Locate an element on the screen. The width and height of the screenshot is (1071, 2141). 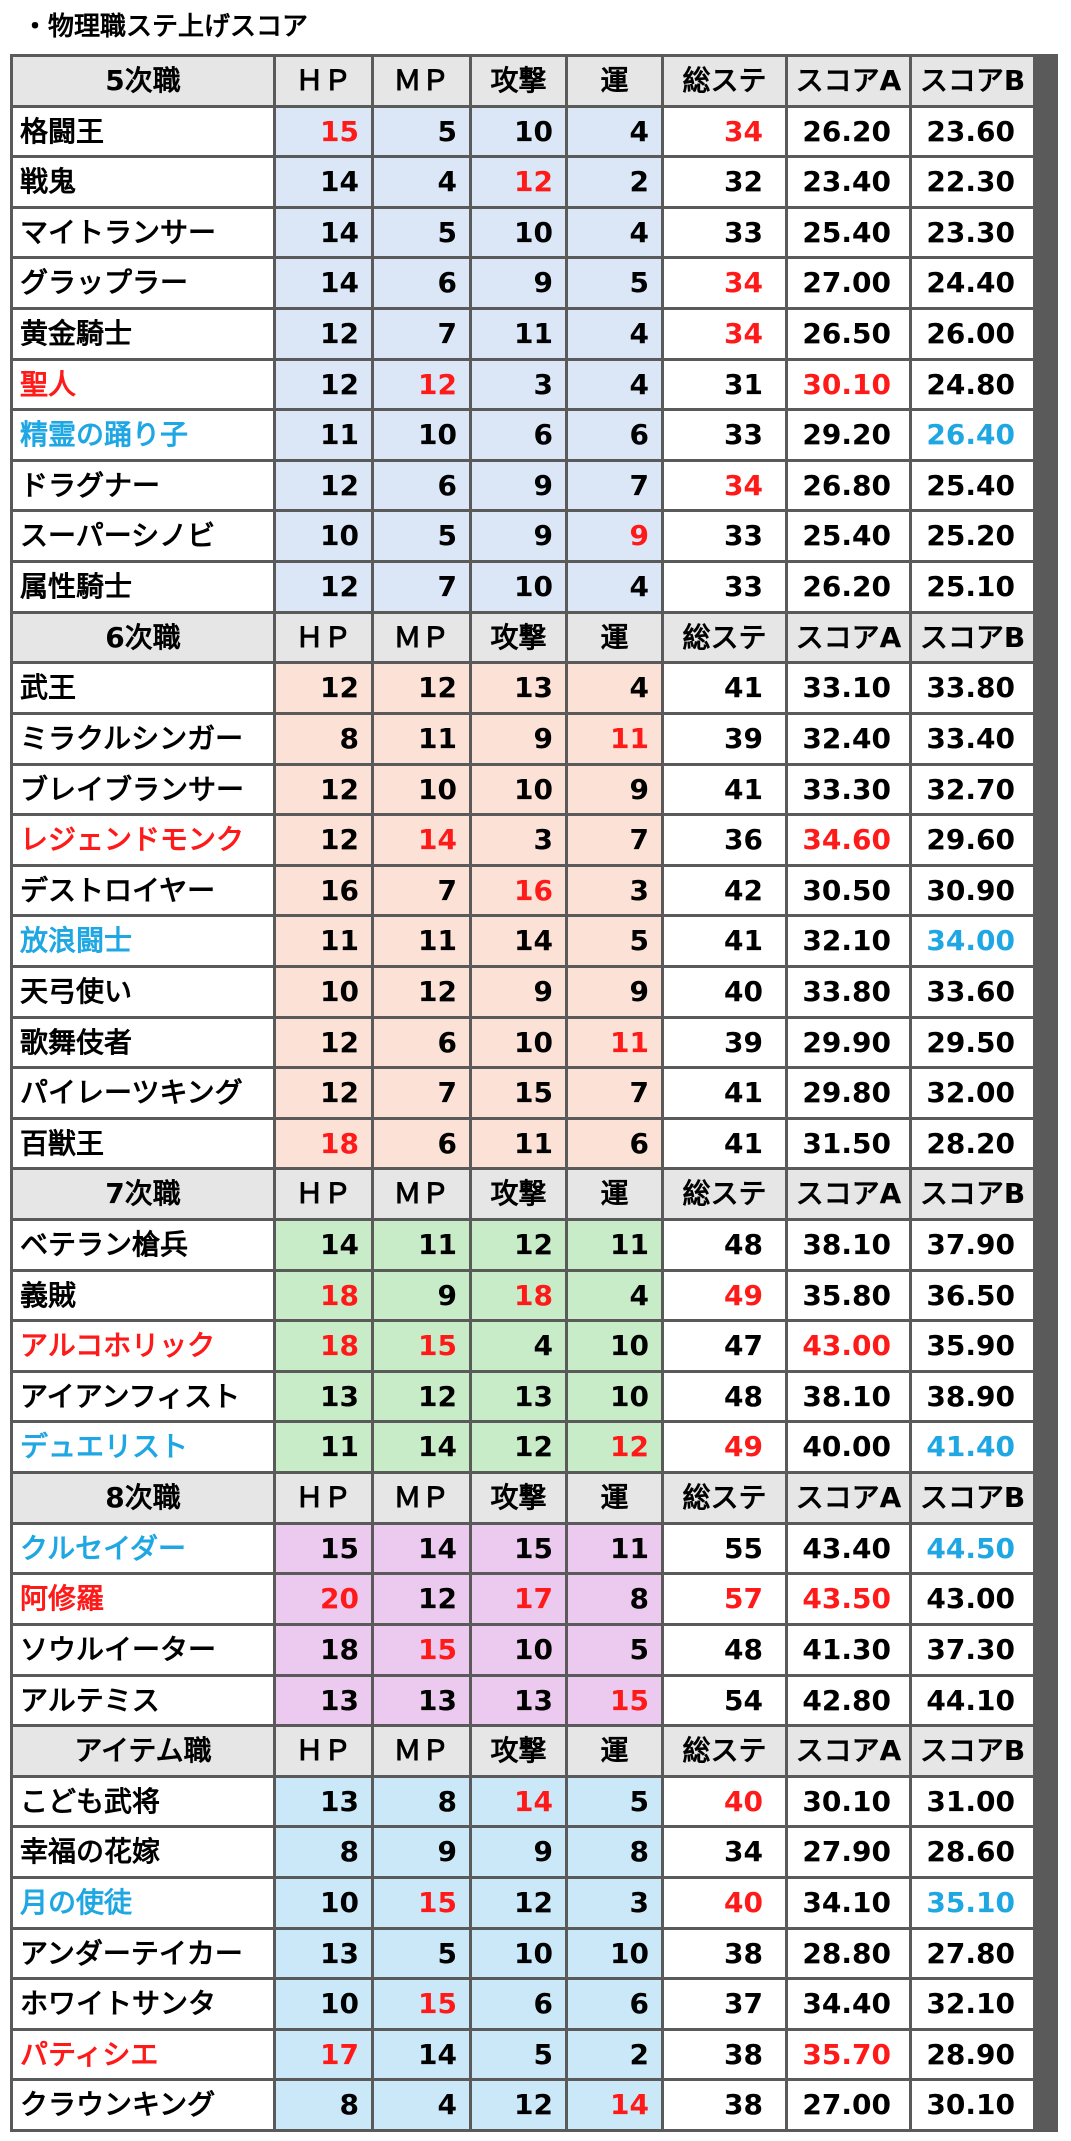
score-b-cell: 29.50 is located at coordinates (972, 1042).